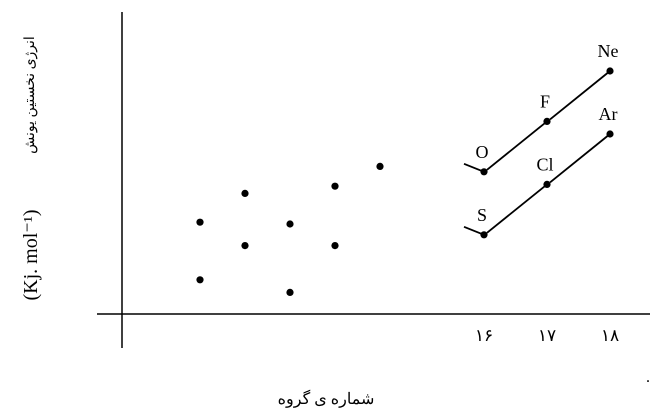 The height and width of the screenshot is (413, 650). I want to click on x-tick-label-18: ۱۸, so click(610, 335).